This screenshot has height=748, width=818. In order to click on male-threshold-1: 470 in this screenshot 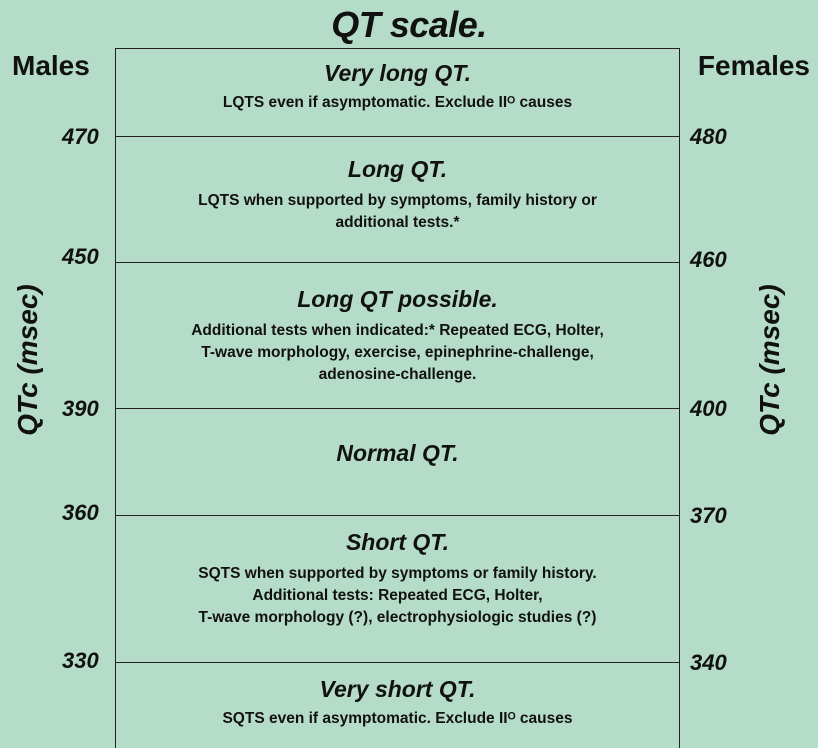, I will do `click(80, 136)`.